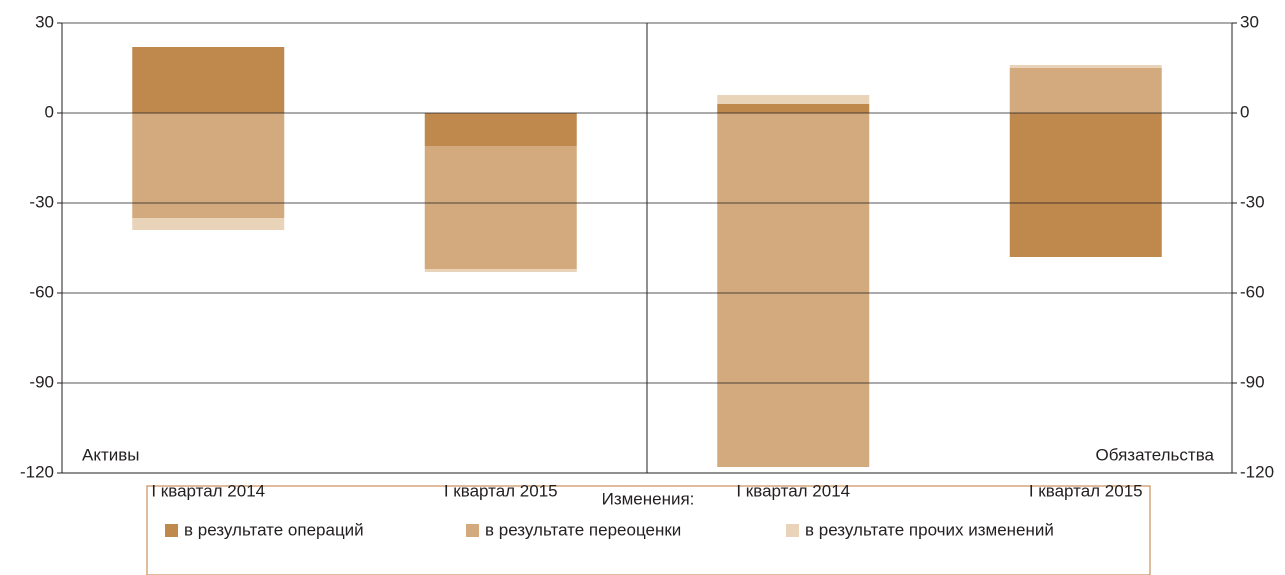  What do you see at coordinates (1252, 291) in the screenshot?
I see `y2-tick-label: -60` at bounding box center [1252, 291].